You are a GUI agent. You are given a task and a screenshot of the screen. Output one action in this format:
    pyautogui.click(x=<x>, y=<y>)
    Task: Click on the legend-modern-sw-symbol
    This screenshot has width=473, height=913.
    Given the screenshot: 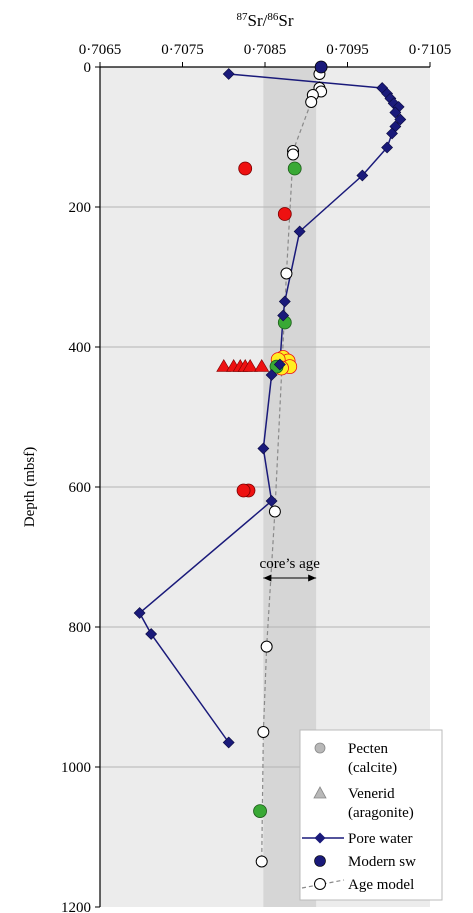 What is the action you would take?
    pyautogui.click(x=320, y=861)
    